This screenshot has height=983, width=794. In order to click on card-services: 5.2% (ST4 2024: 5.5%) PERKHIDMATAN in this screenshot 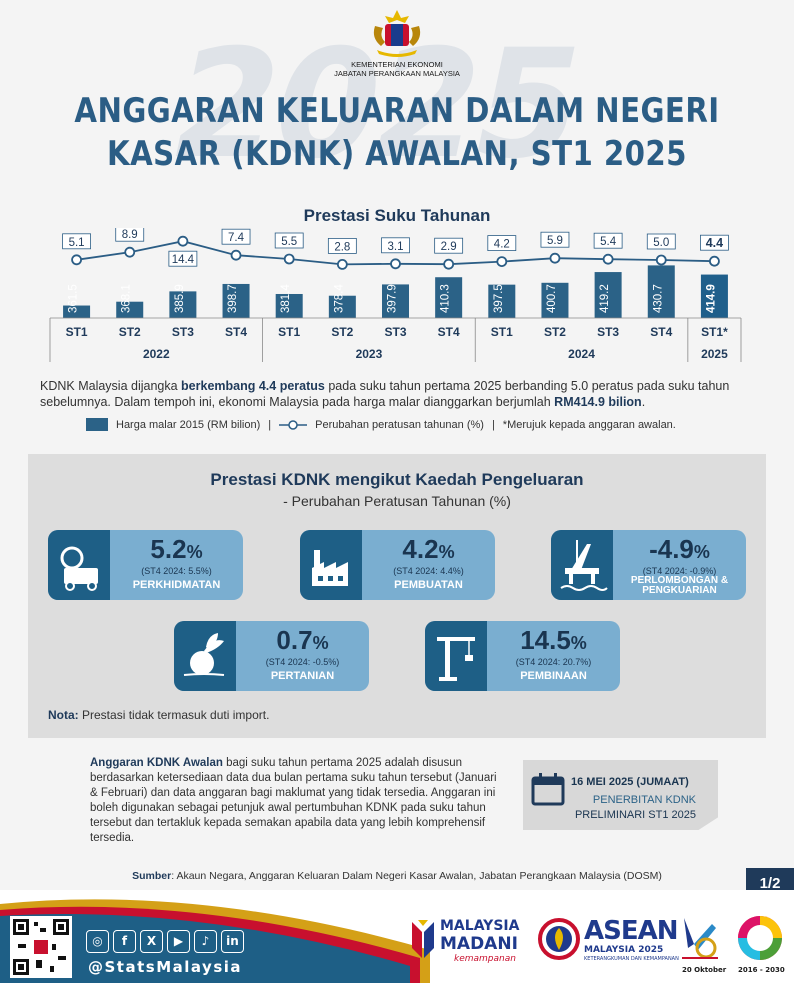, I will do `click(145, 565)`.